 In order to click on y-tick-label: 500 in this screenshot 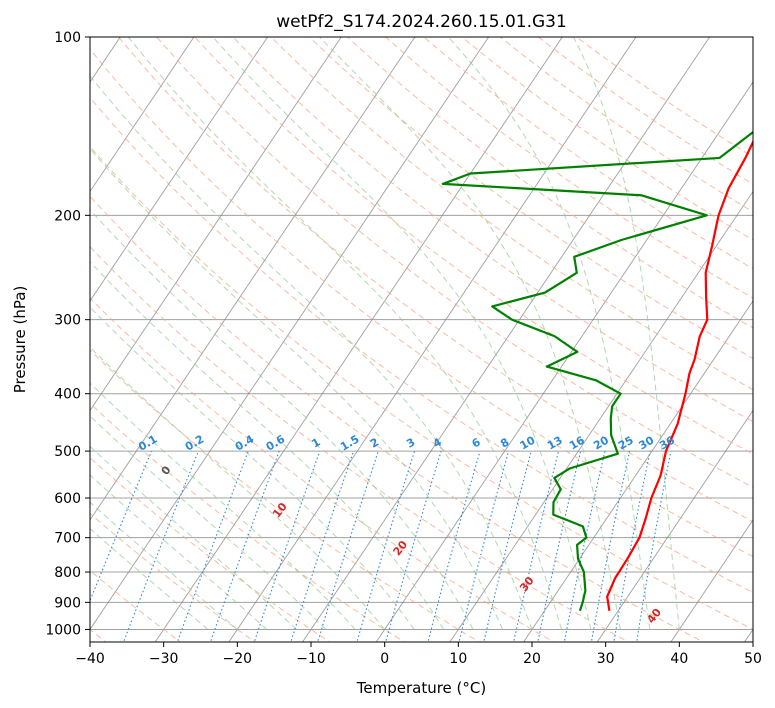, I will do `click(67, 452)`.